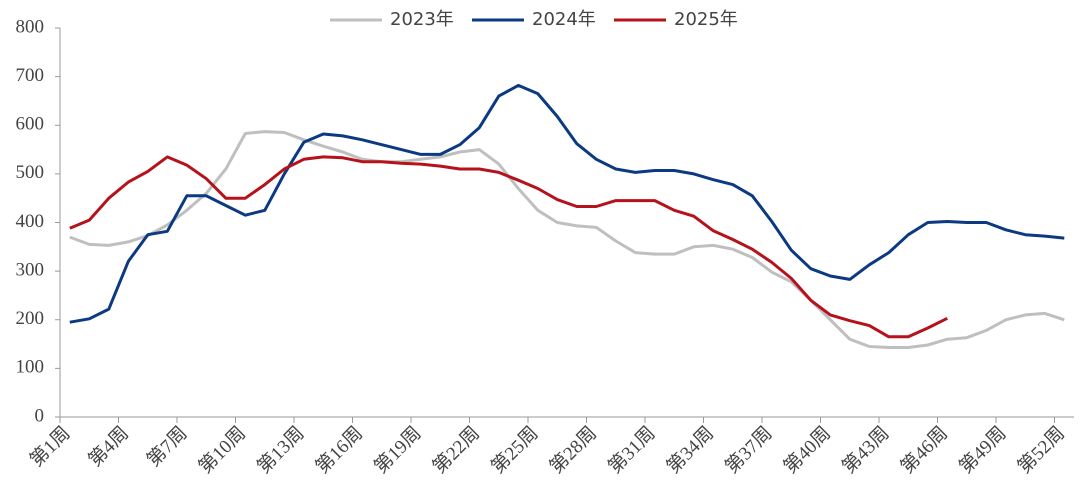  What do you see at coordinates (573, 450) in the screenshot?
I see `x-tick-label: 第28周` at bounding box center [573, 450].